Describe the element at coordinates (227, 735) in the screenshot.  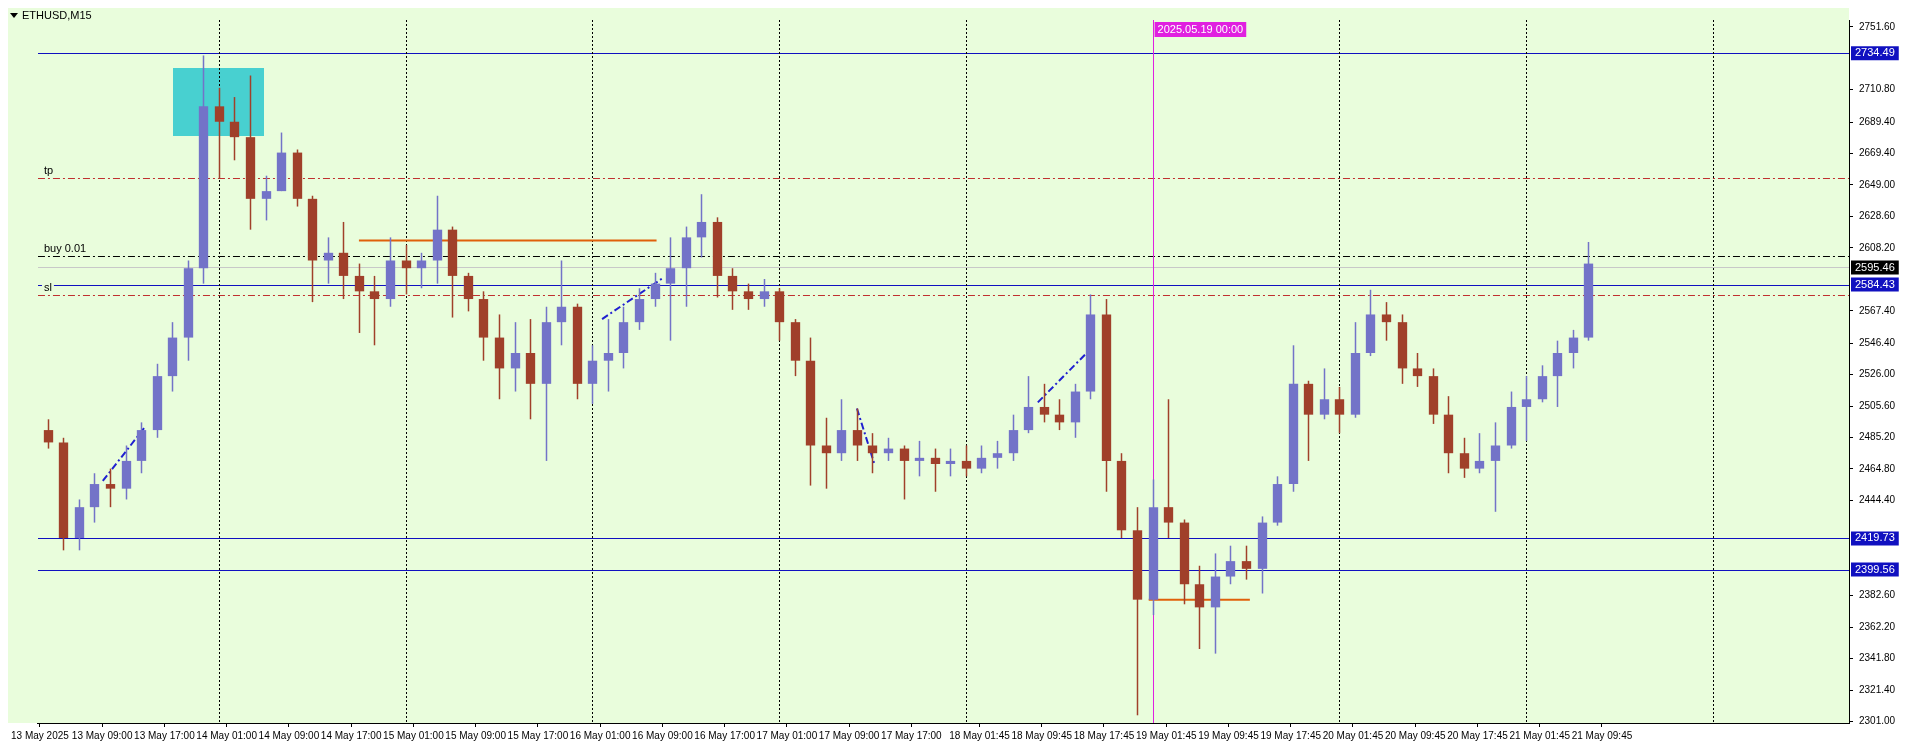
I see `x-tick-label: 14 May 01:00` at that location.